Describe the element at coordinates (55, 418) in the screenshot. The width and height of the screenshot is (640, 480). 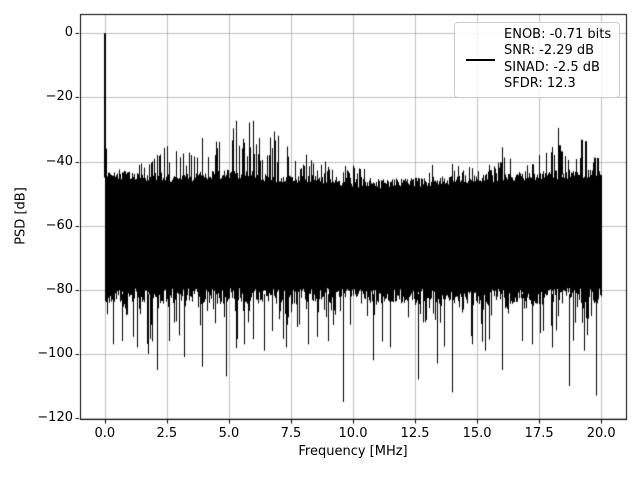
I see `y-tick-label: −120` at that location.